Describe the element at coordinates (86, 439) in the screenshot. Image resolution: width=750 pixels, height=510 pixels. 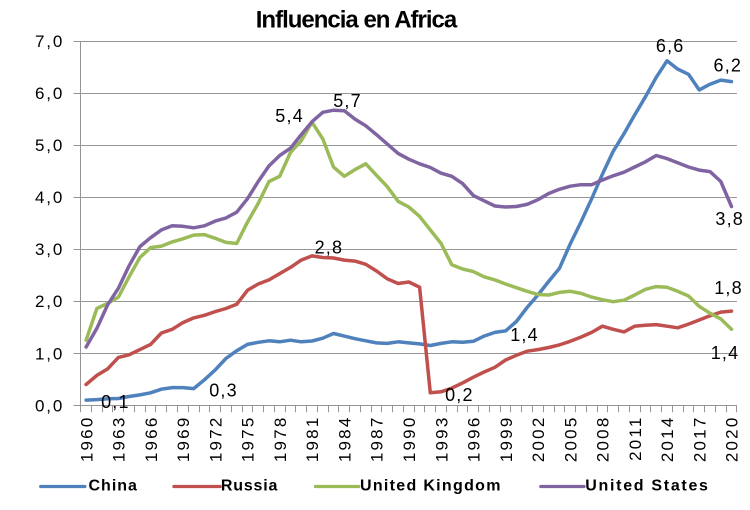
I see `svg-text: 1960` at that location.